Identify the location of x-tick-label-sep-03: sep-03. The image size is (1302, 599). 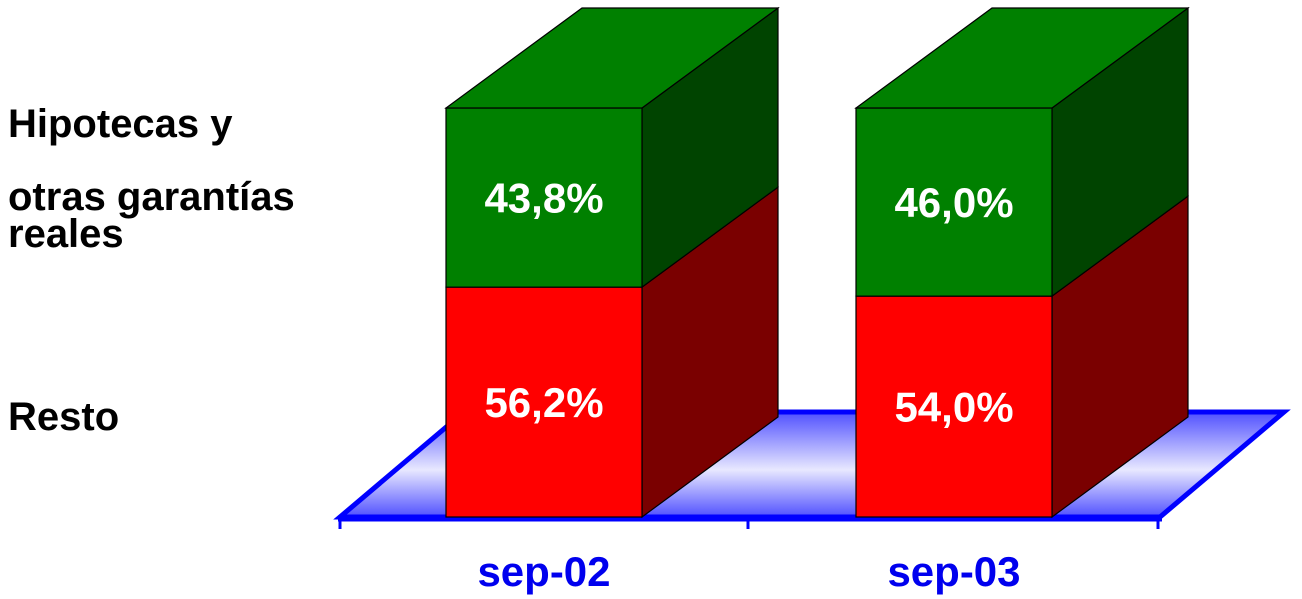
(953, 571).